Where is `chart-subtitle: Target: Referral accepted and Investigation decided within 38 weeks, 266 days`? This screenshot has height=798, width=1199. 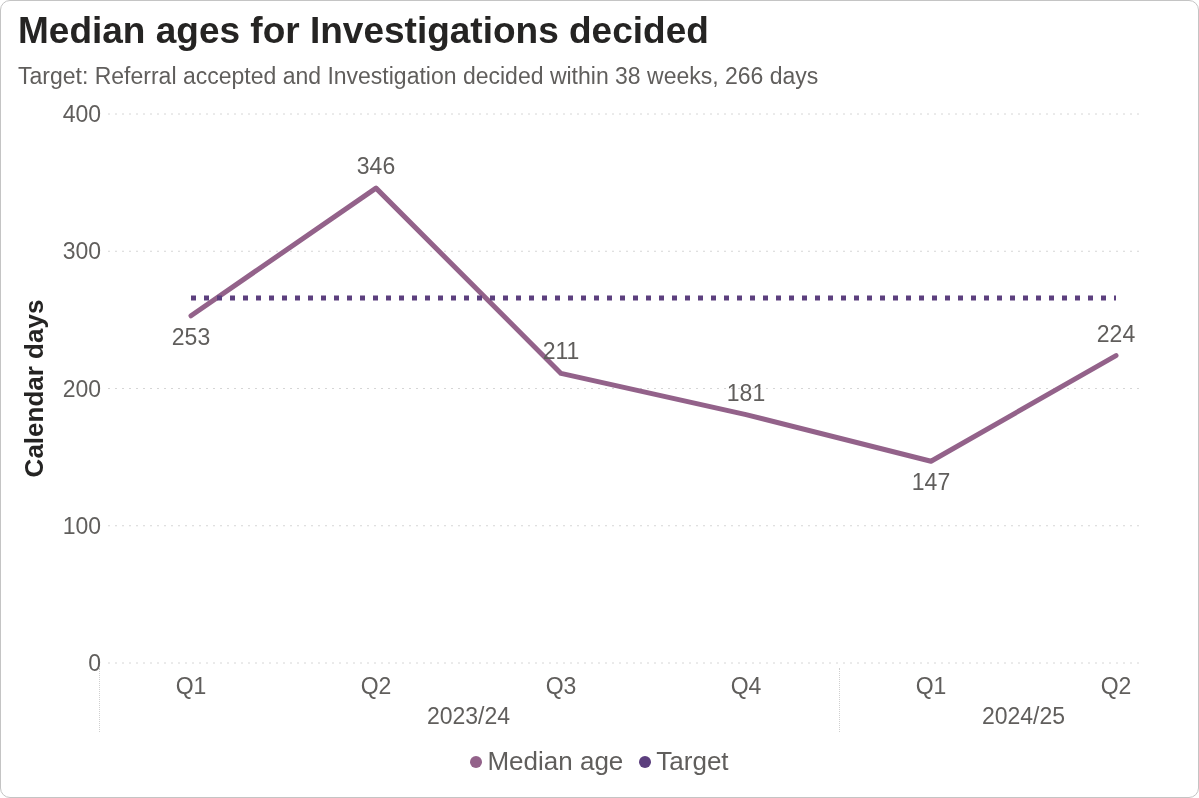 chart-subtitle: Target: Referral accepted and Investigation decided within 38 weeks, 266 days is located at coordinates (418, 76).